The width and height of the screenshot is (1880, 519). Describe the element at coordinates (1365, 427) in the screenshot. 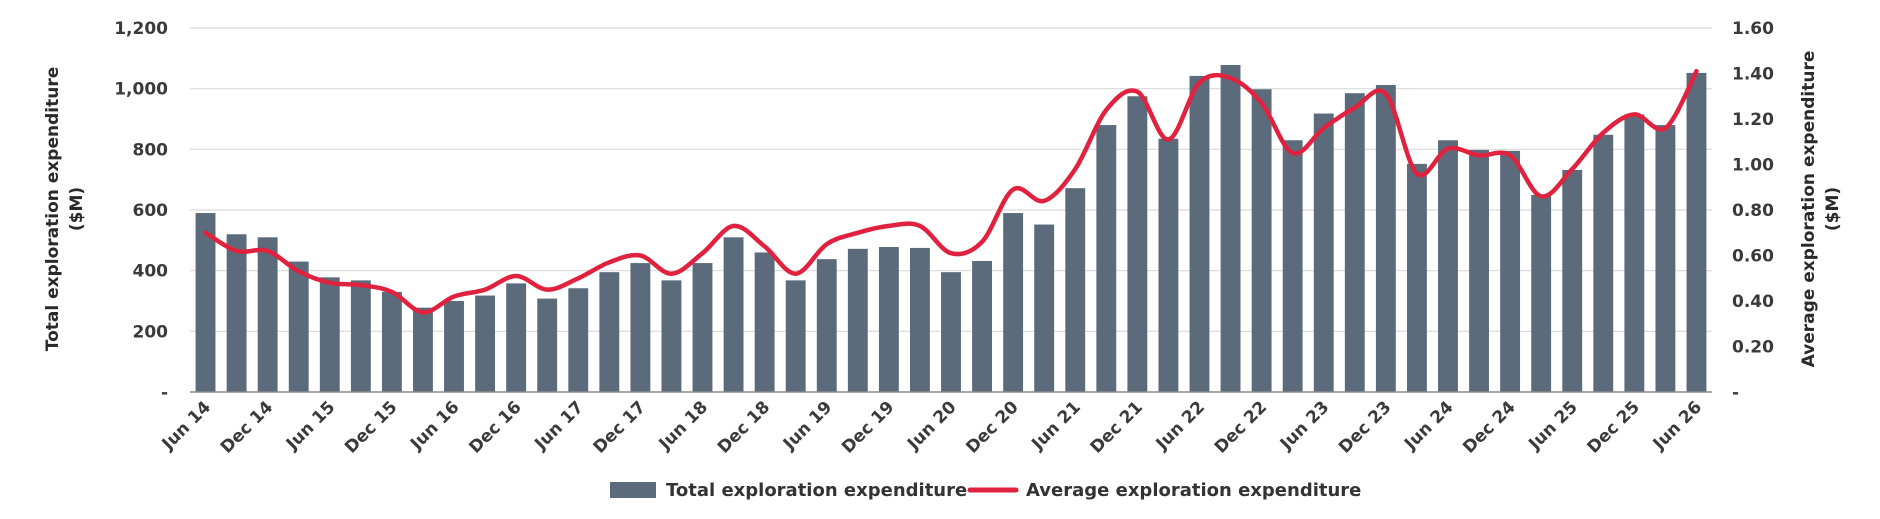

I see `x-tick-label: Dec 23` at that location.